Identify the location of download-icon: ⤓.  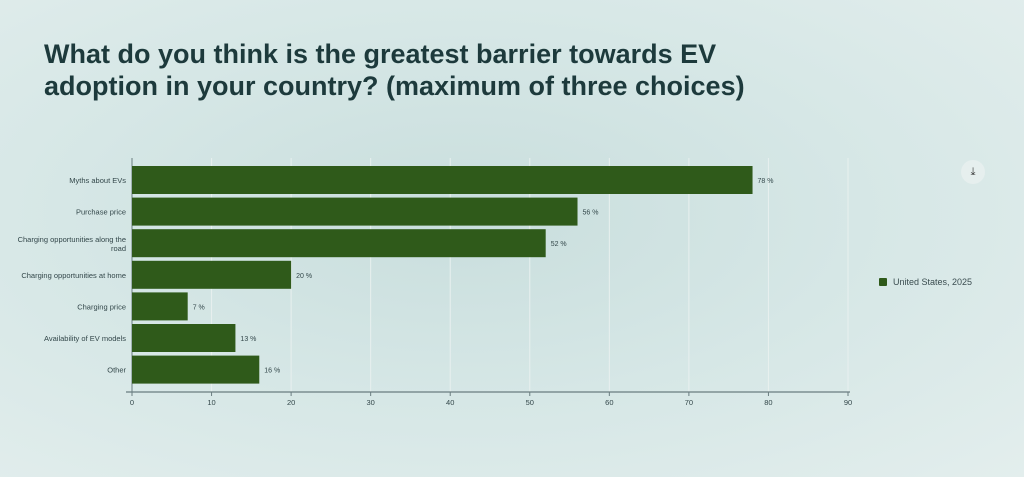
(973, 171).